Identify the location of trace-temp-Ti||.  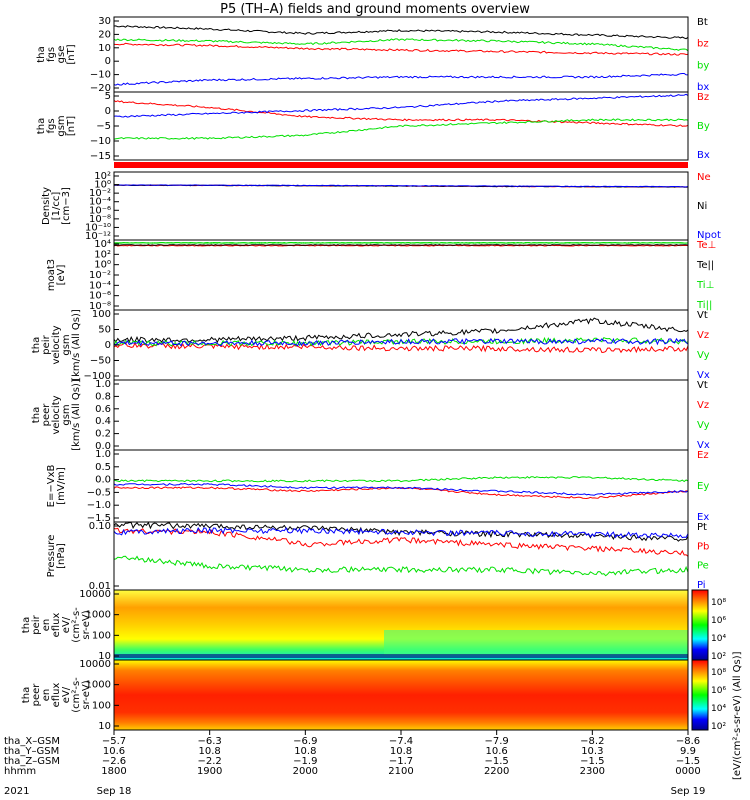
(401, 242).